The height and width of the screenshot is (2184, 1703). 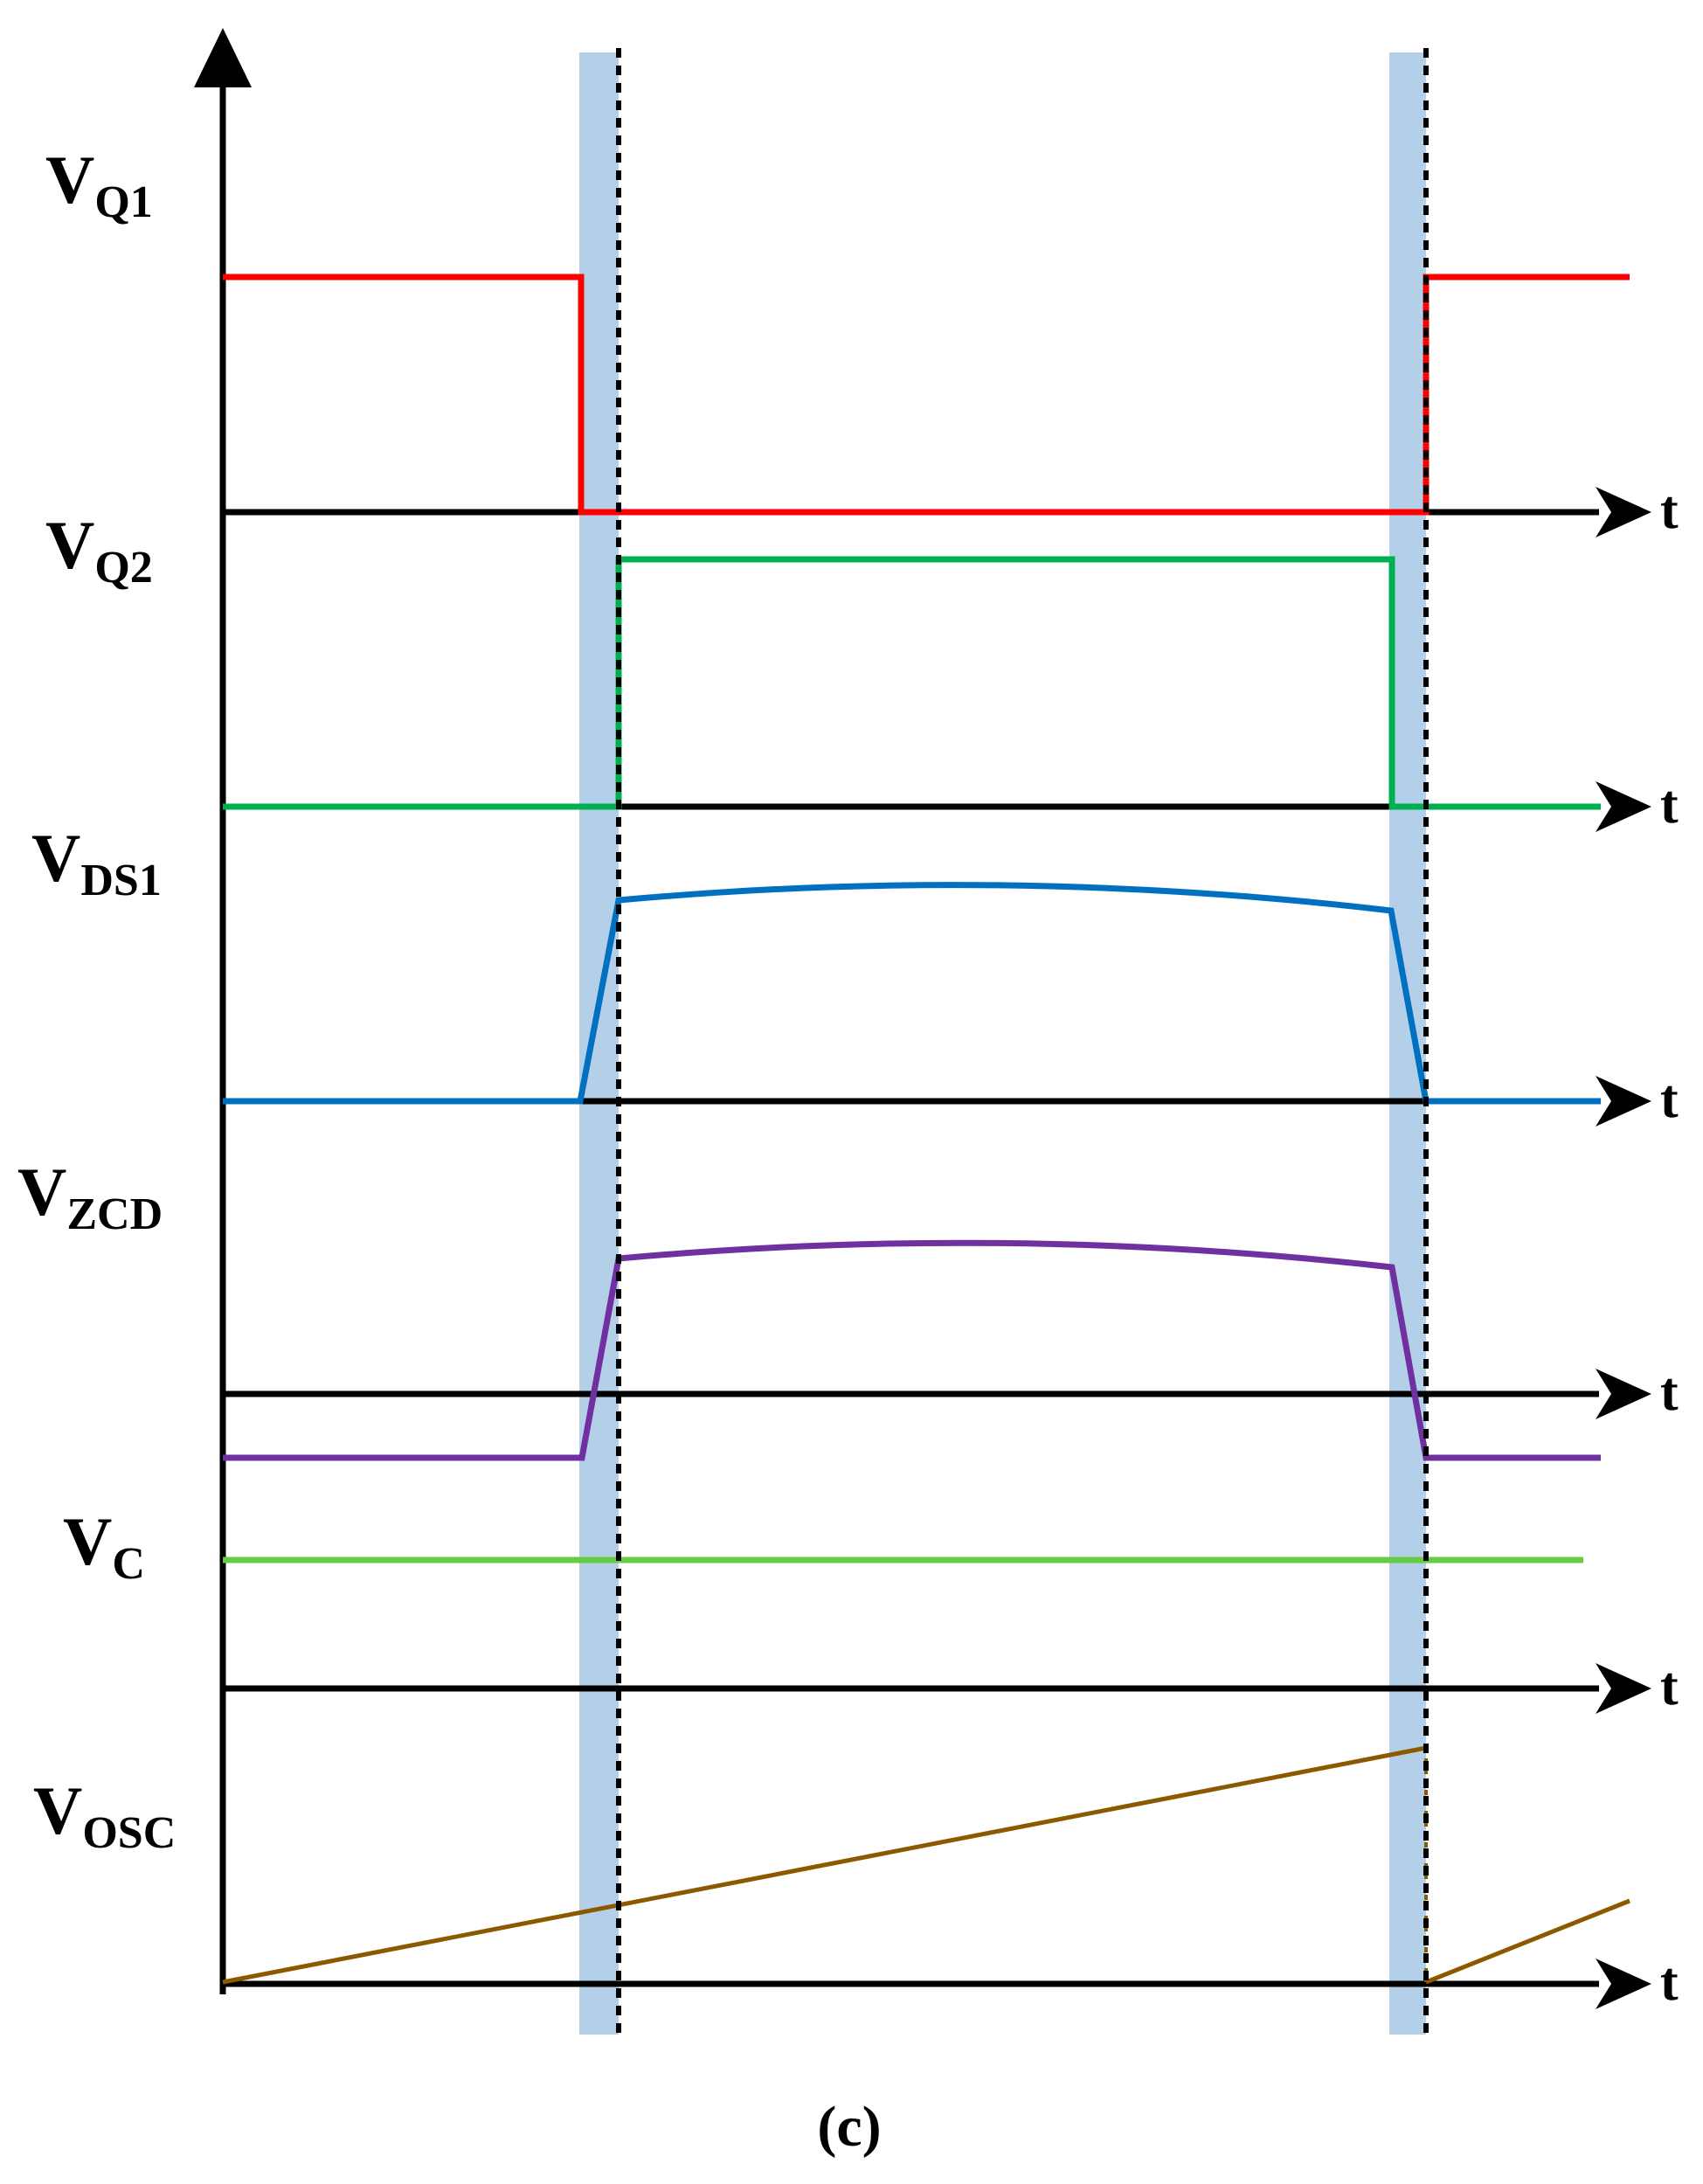 I want to click on axis-label-t-vosc: t, so click(x=1669, y=1982).